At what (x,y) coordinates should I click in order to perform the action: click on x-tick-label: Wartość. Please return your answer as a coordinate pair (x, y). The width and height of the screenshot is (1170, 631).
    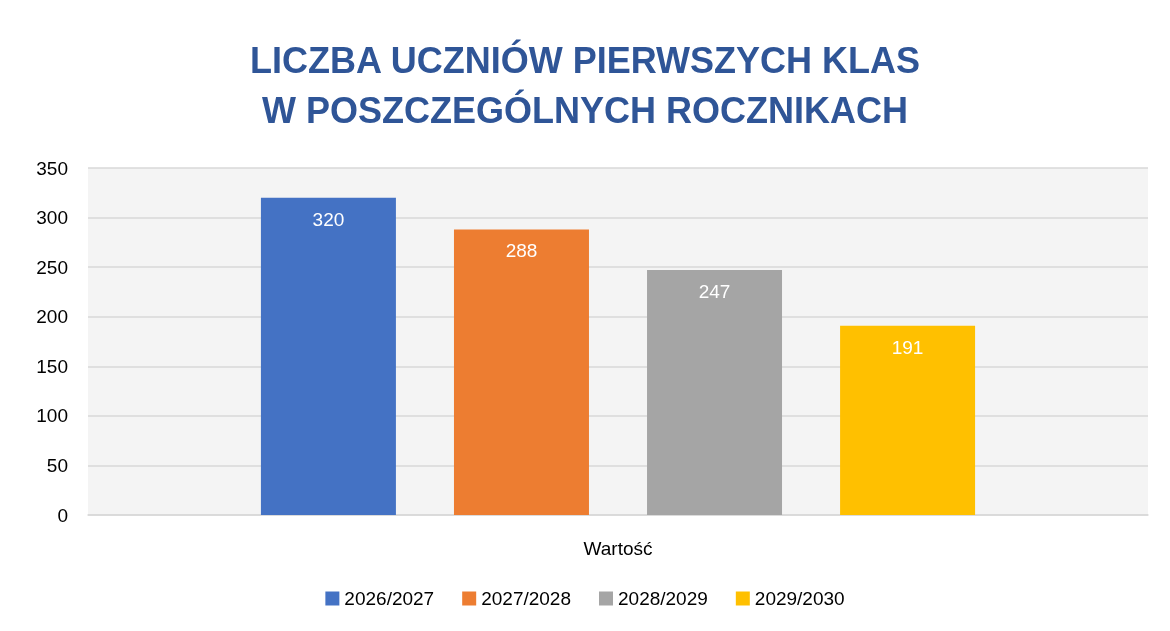
    Looking at the image, I should click on (618, 548).